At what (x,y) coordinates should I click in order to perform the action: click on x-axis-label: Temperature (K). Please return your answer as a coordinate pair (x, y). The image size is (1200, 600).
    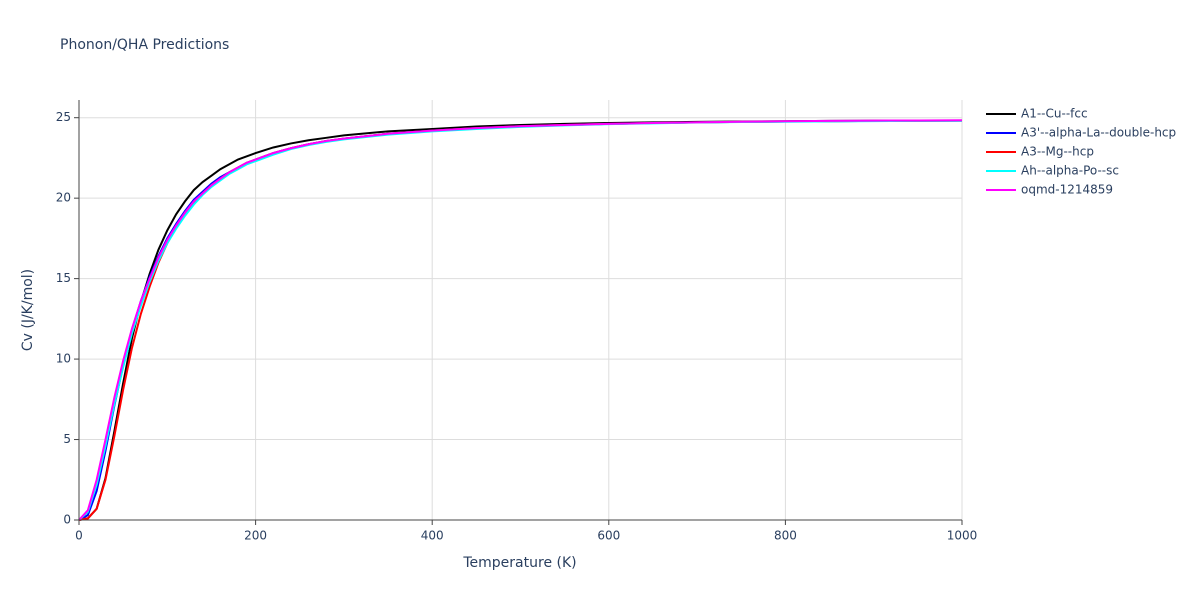
    Looking at the image, I should click on (519, 563).